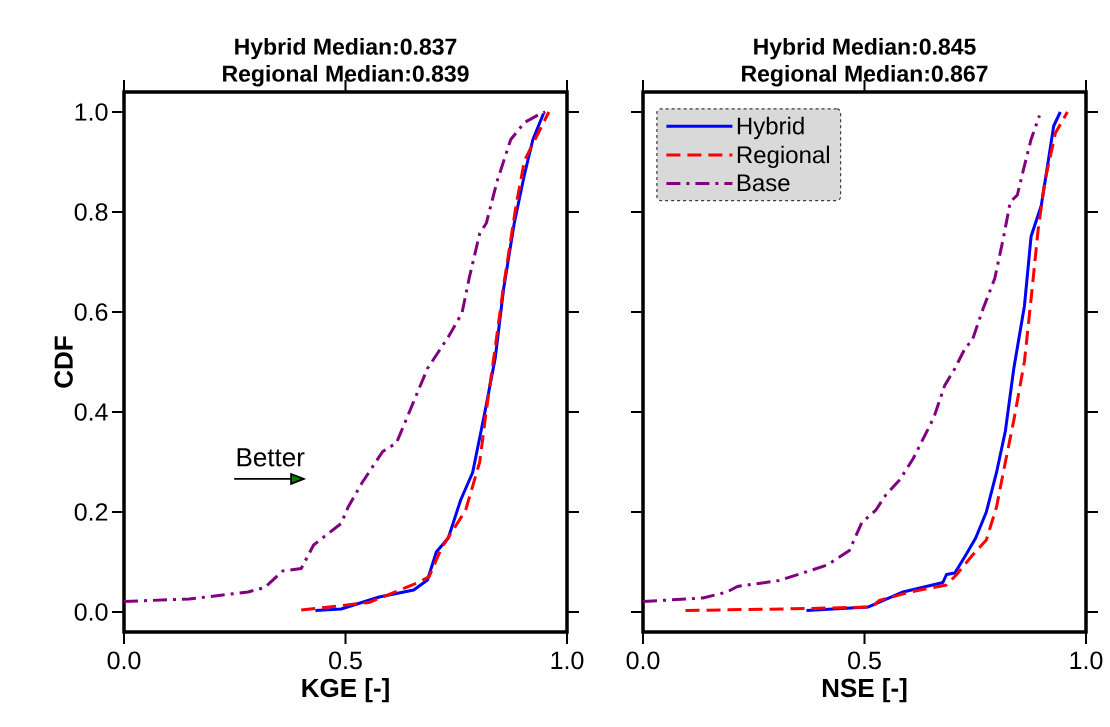  Describe the element at coordinates (865, 48) in the screenshot. I see `chart-title: Hybrid Median:0.845` at that location.